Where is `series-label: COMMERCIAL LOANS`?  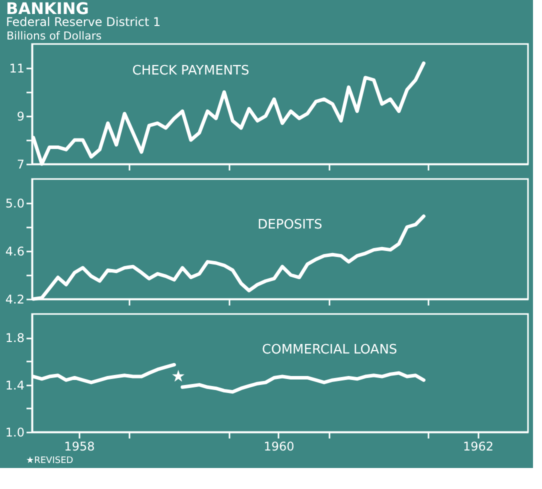 series-label: COMMERCIAL LOANS is located at coordinates (330, 350).